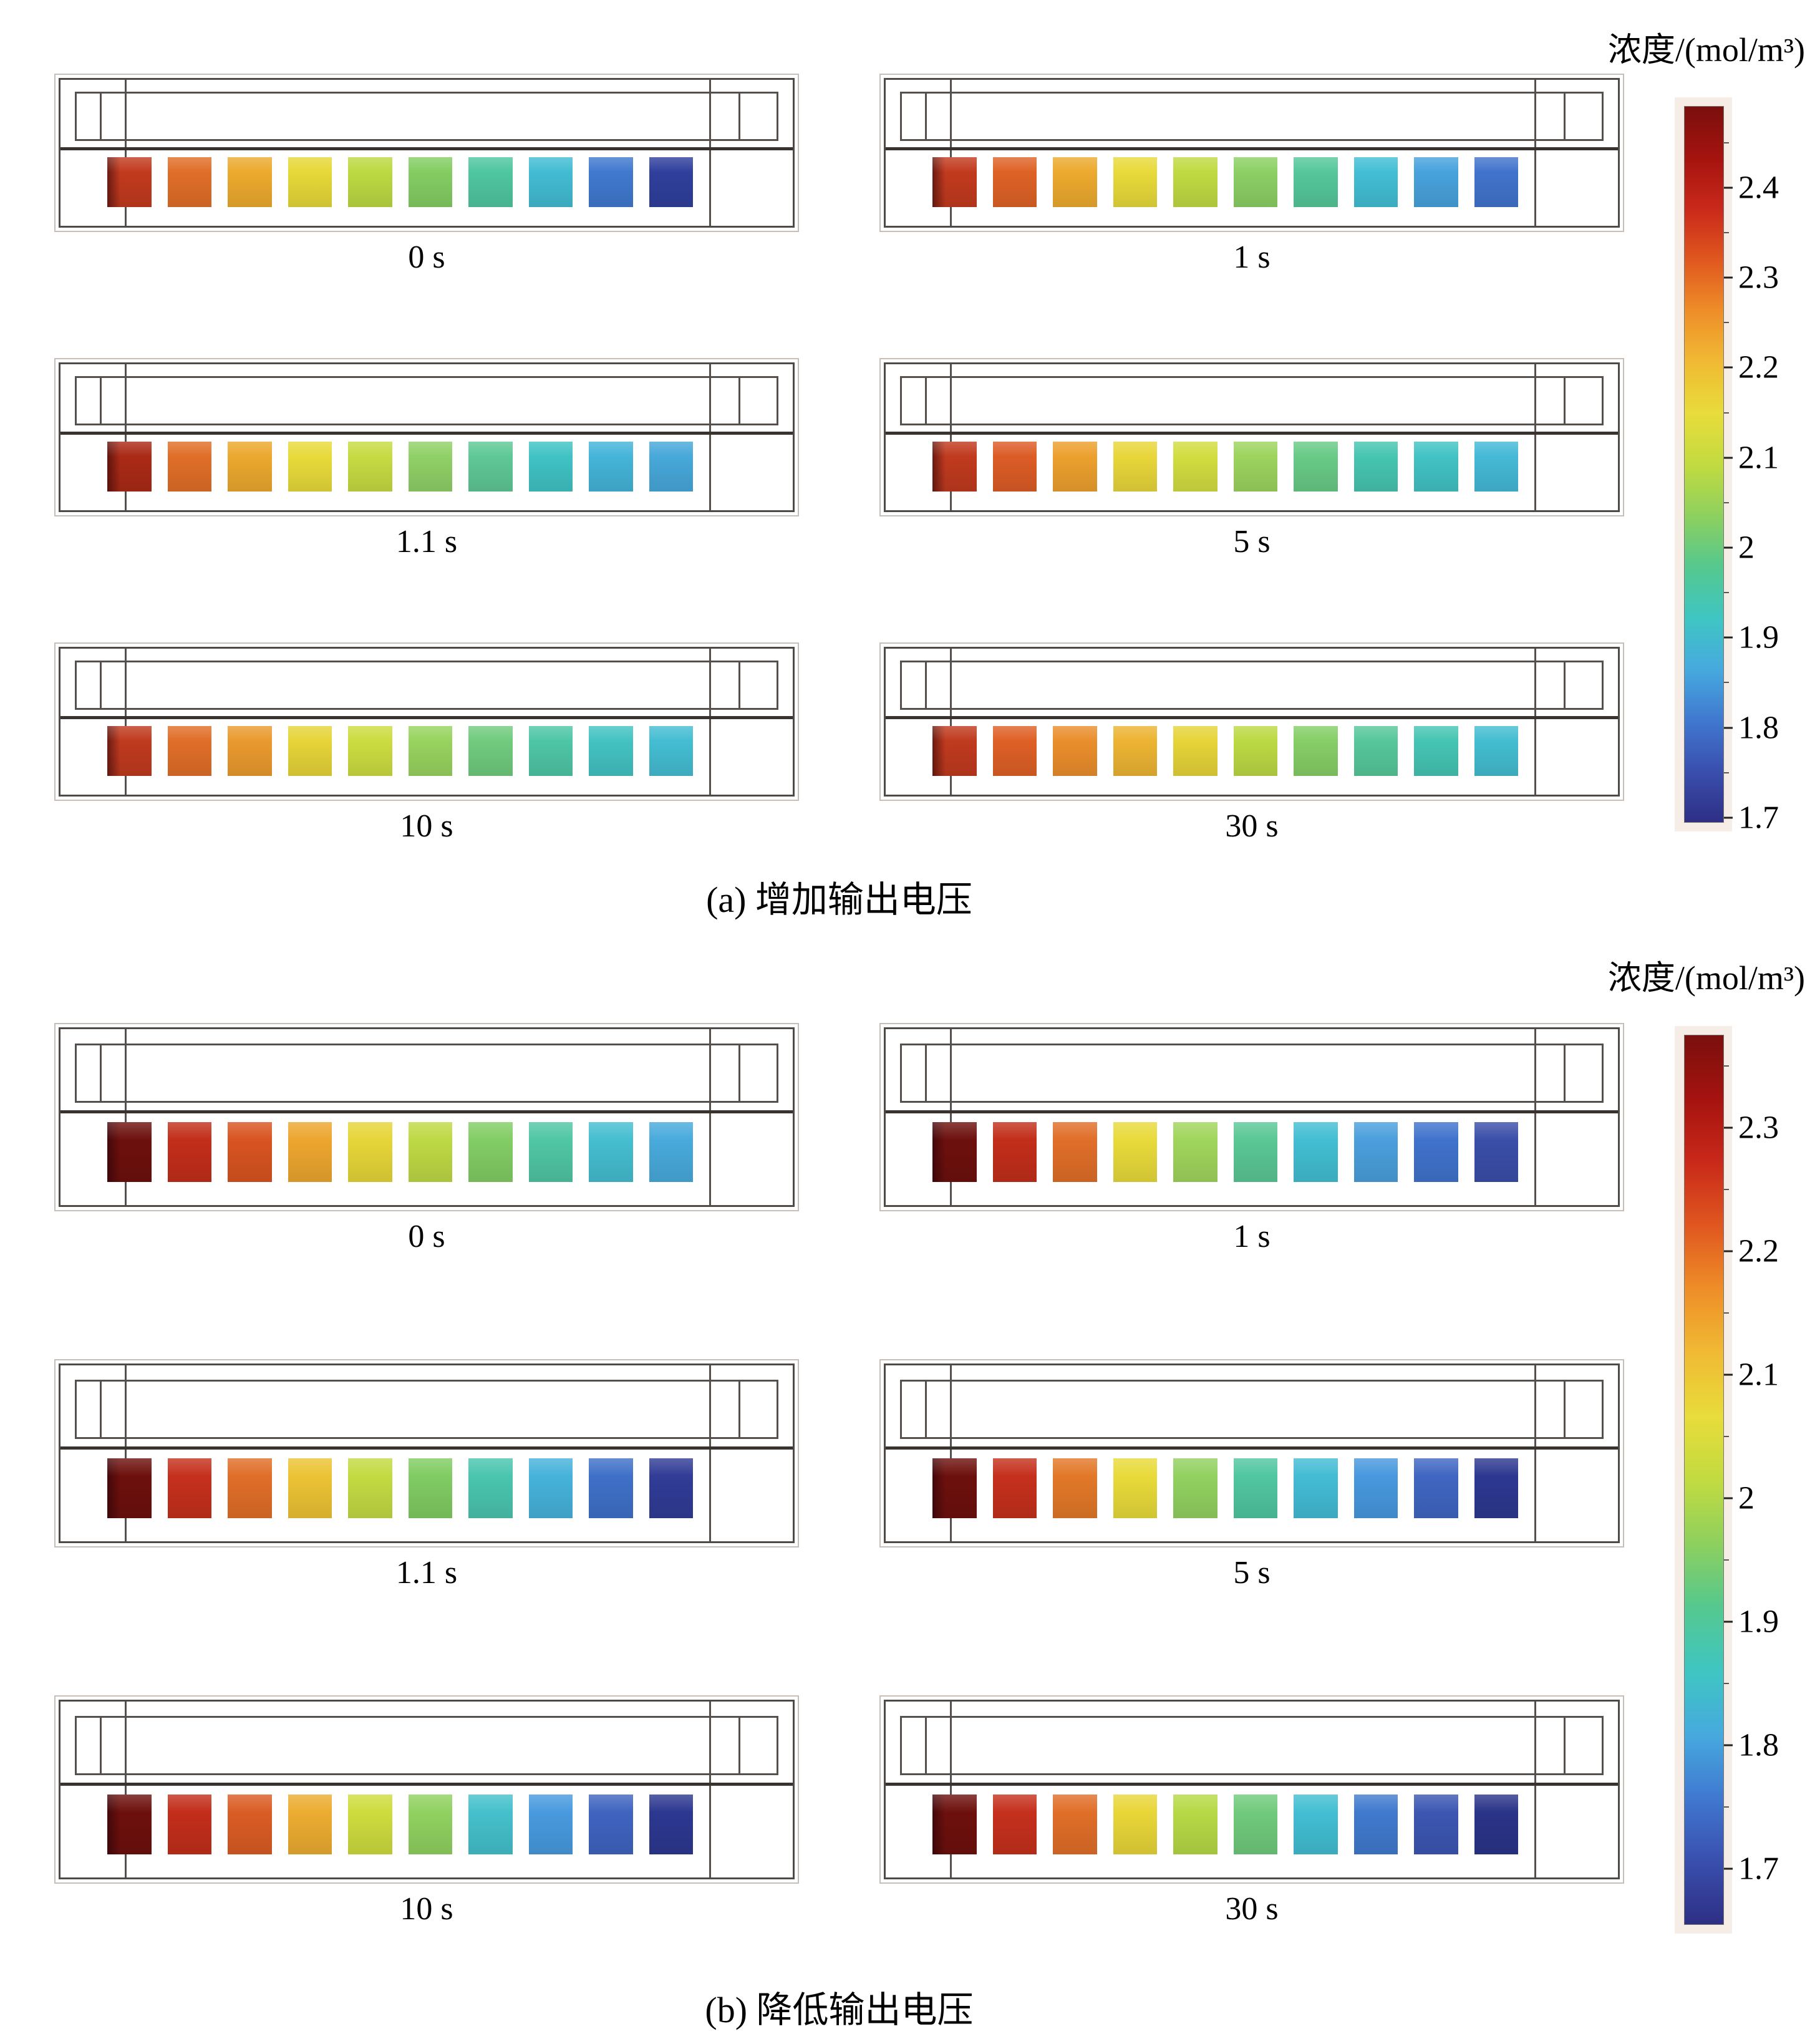 The height and width of the screenshot is (2044, 1820). Describe the element at coordinates (1727, 1480) in the screenshot. I see `colorbar-b: 2.3 2.2 2.1 2 1.9 1.8 1.7` at that location.